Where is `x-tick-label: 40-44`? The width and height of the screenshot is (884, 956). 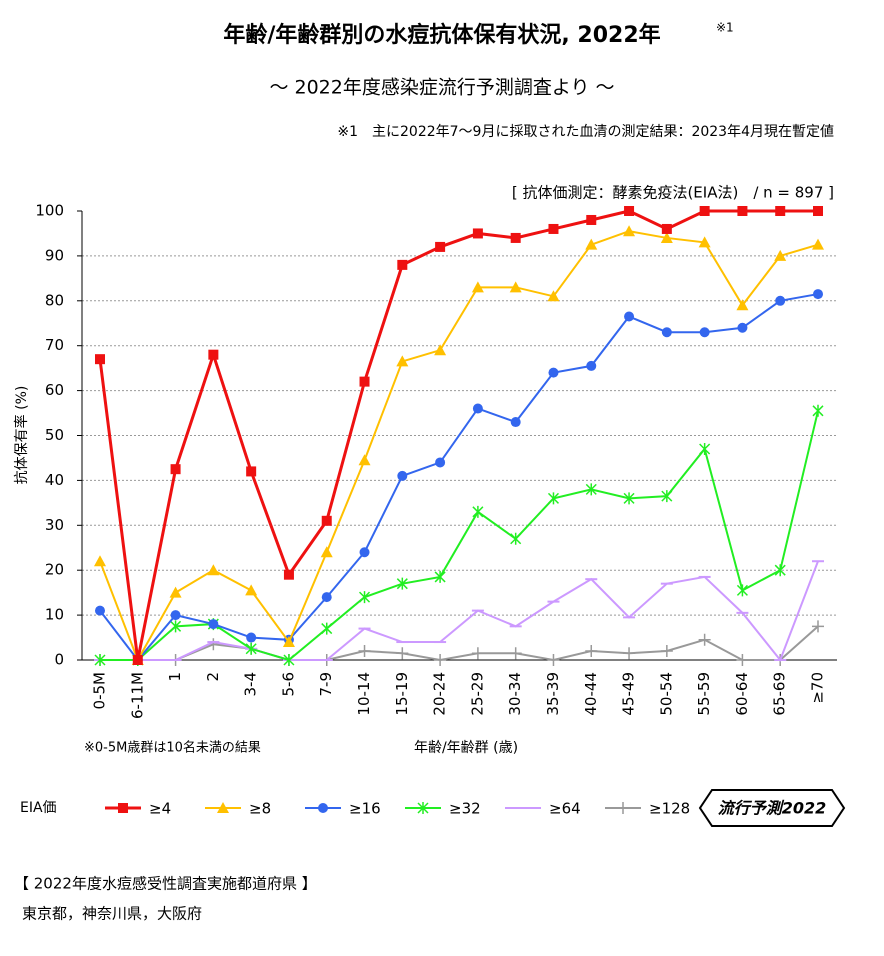 x-tick-label: 40-44 is located at coordinates (591, 694).